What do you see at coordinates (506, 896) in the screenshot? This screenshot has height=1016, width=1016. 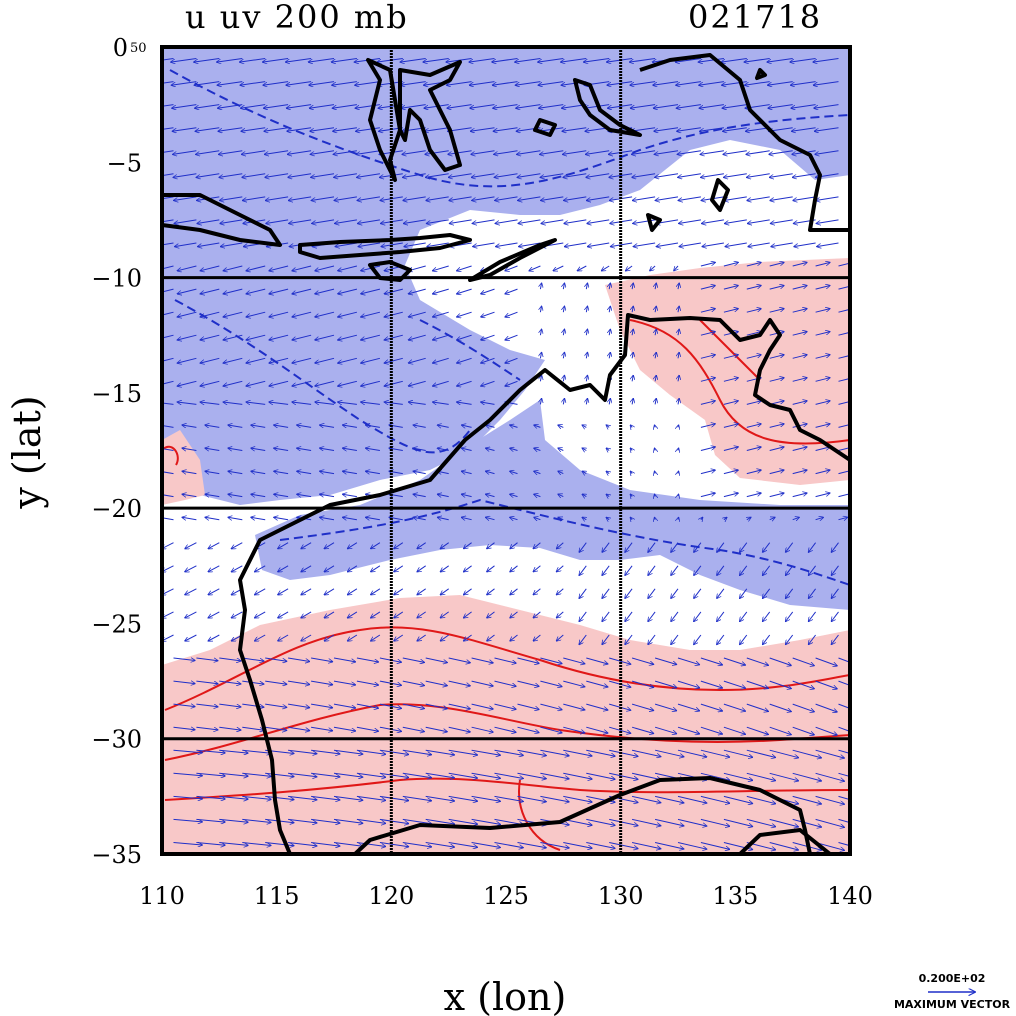 I see `x-tick-label: 125` at bounding box center [506, 896].